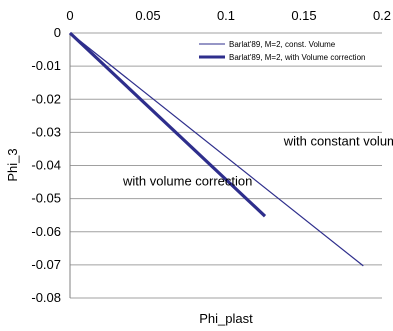 The image size is (393, 331). I want to click on x-tick-label-4: 0.2, so click(382, 15).